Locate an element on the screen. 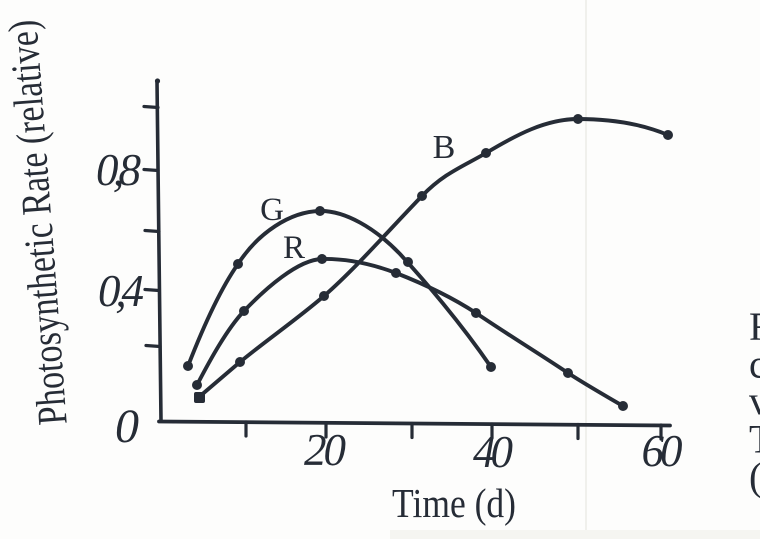 The image size is (760, 539). svg-text: B is located at coordinates (444, 147).